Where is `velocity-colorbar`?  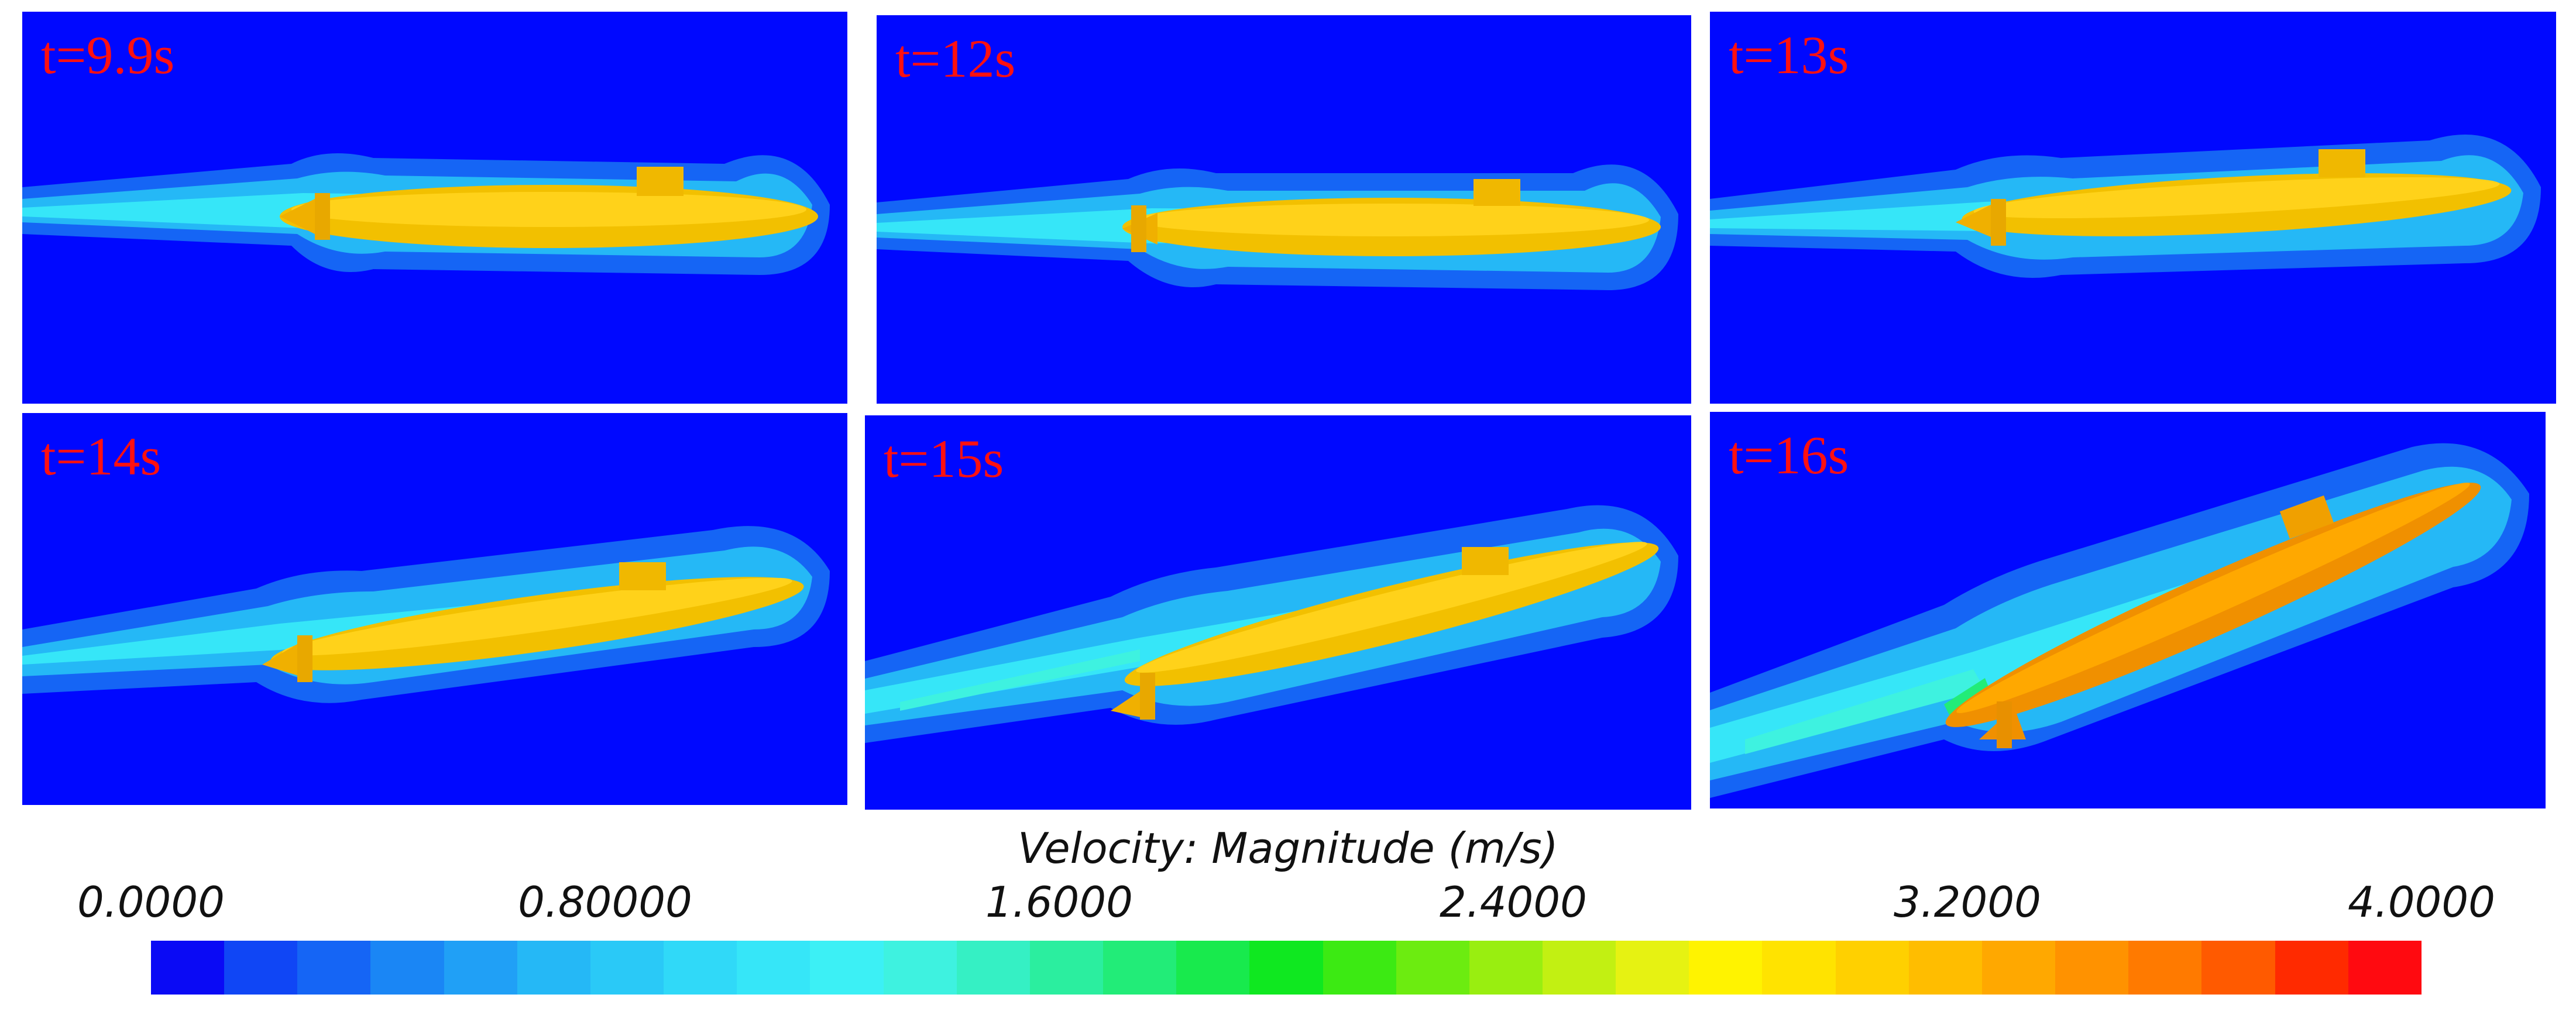
velocity-colorbar is located at coordinates (1287, 968).